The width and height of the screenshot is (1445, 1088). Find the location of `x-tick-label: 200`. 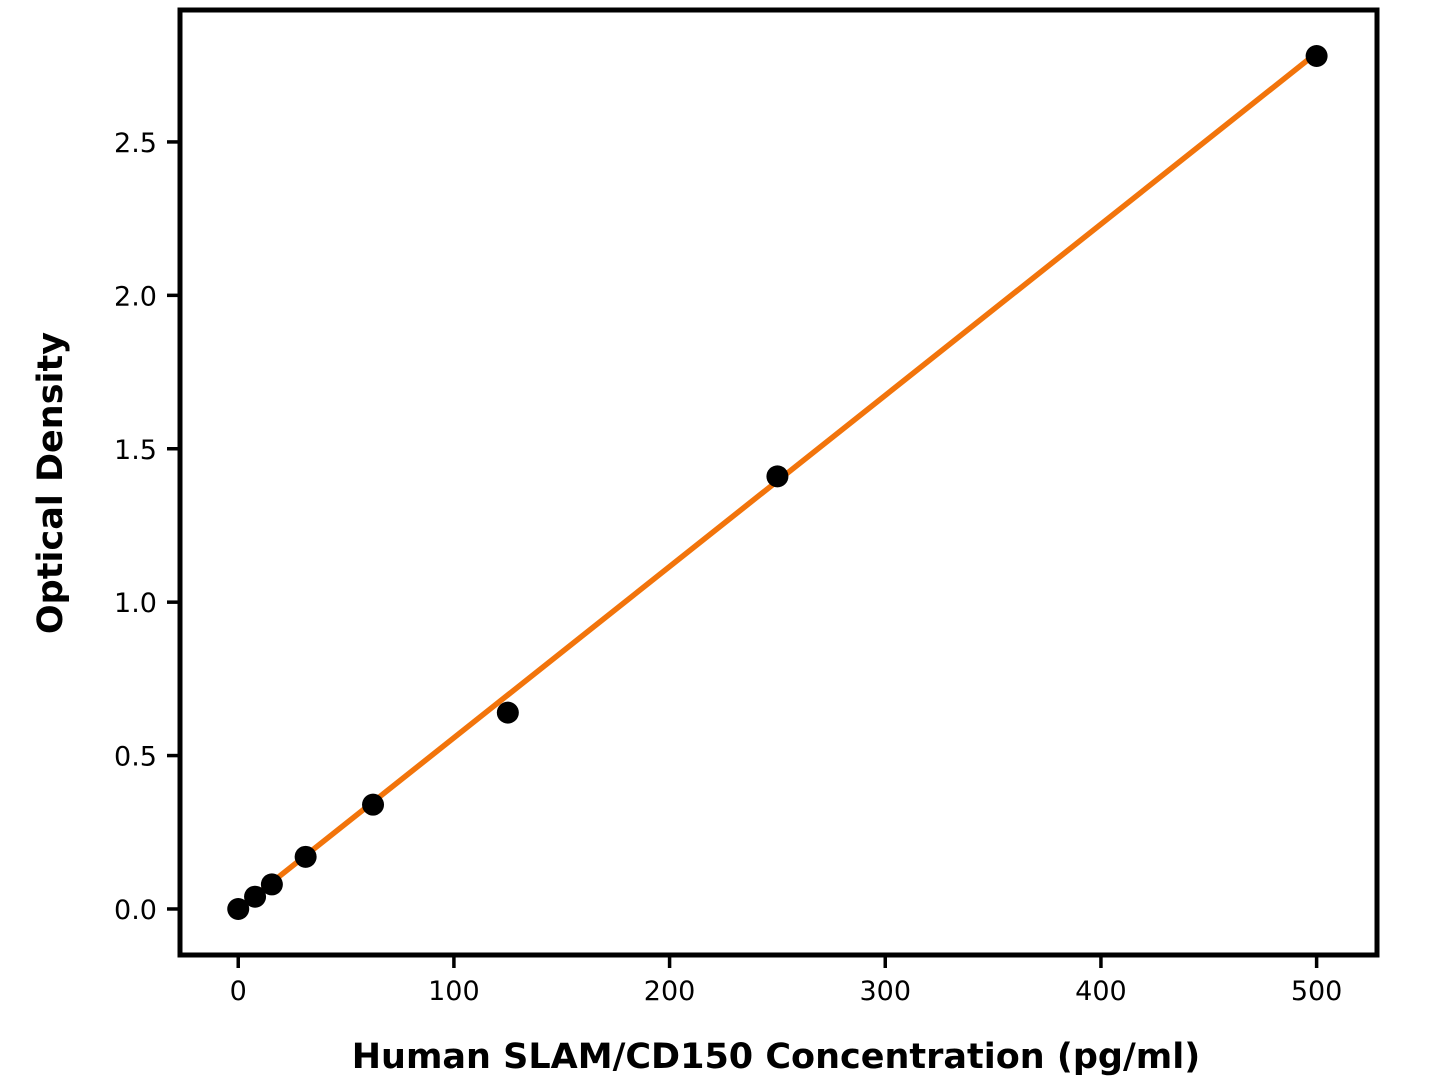

x-tick-label: 200 is located at coordinates (670, 991).